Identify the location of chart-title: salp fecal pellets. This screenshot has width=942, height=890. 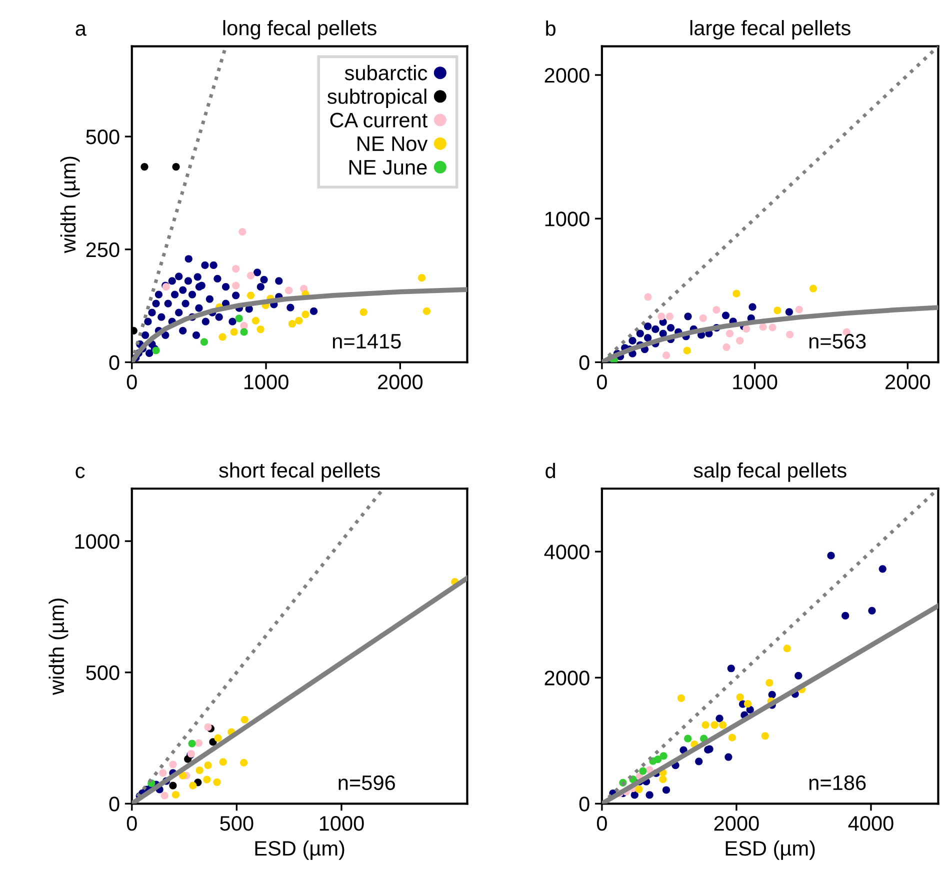
(770, 472).